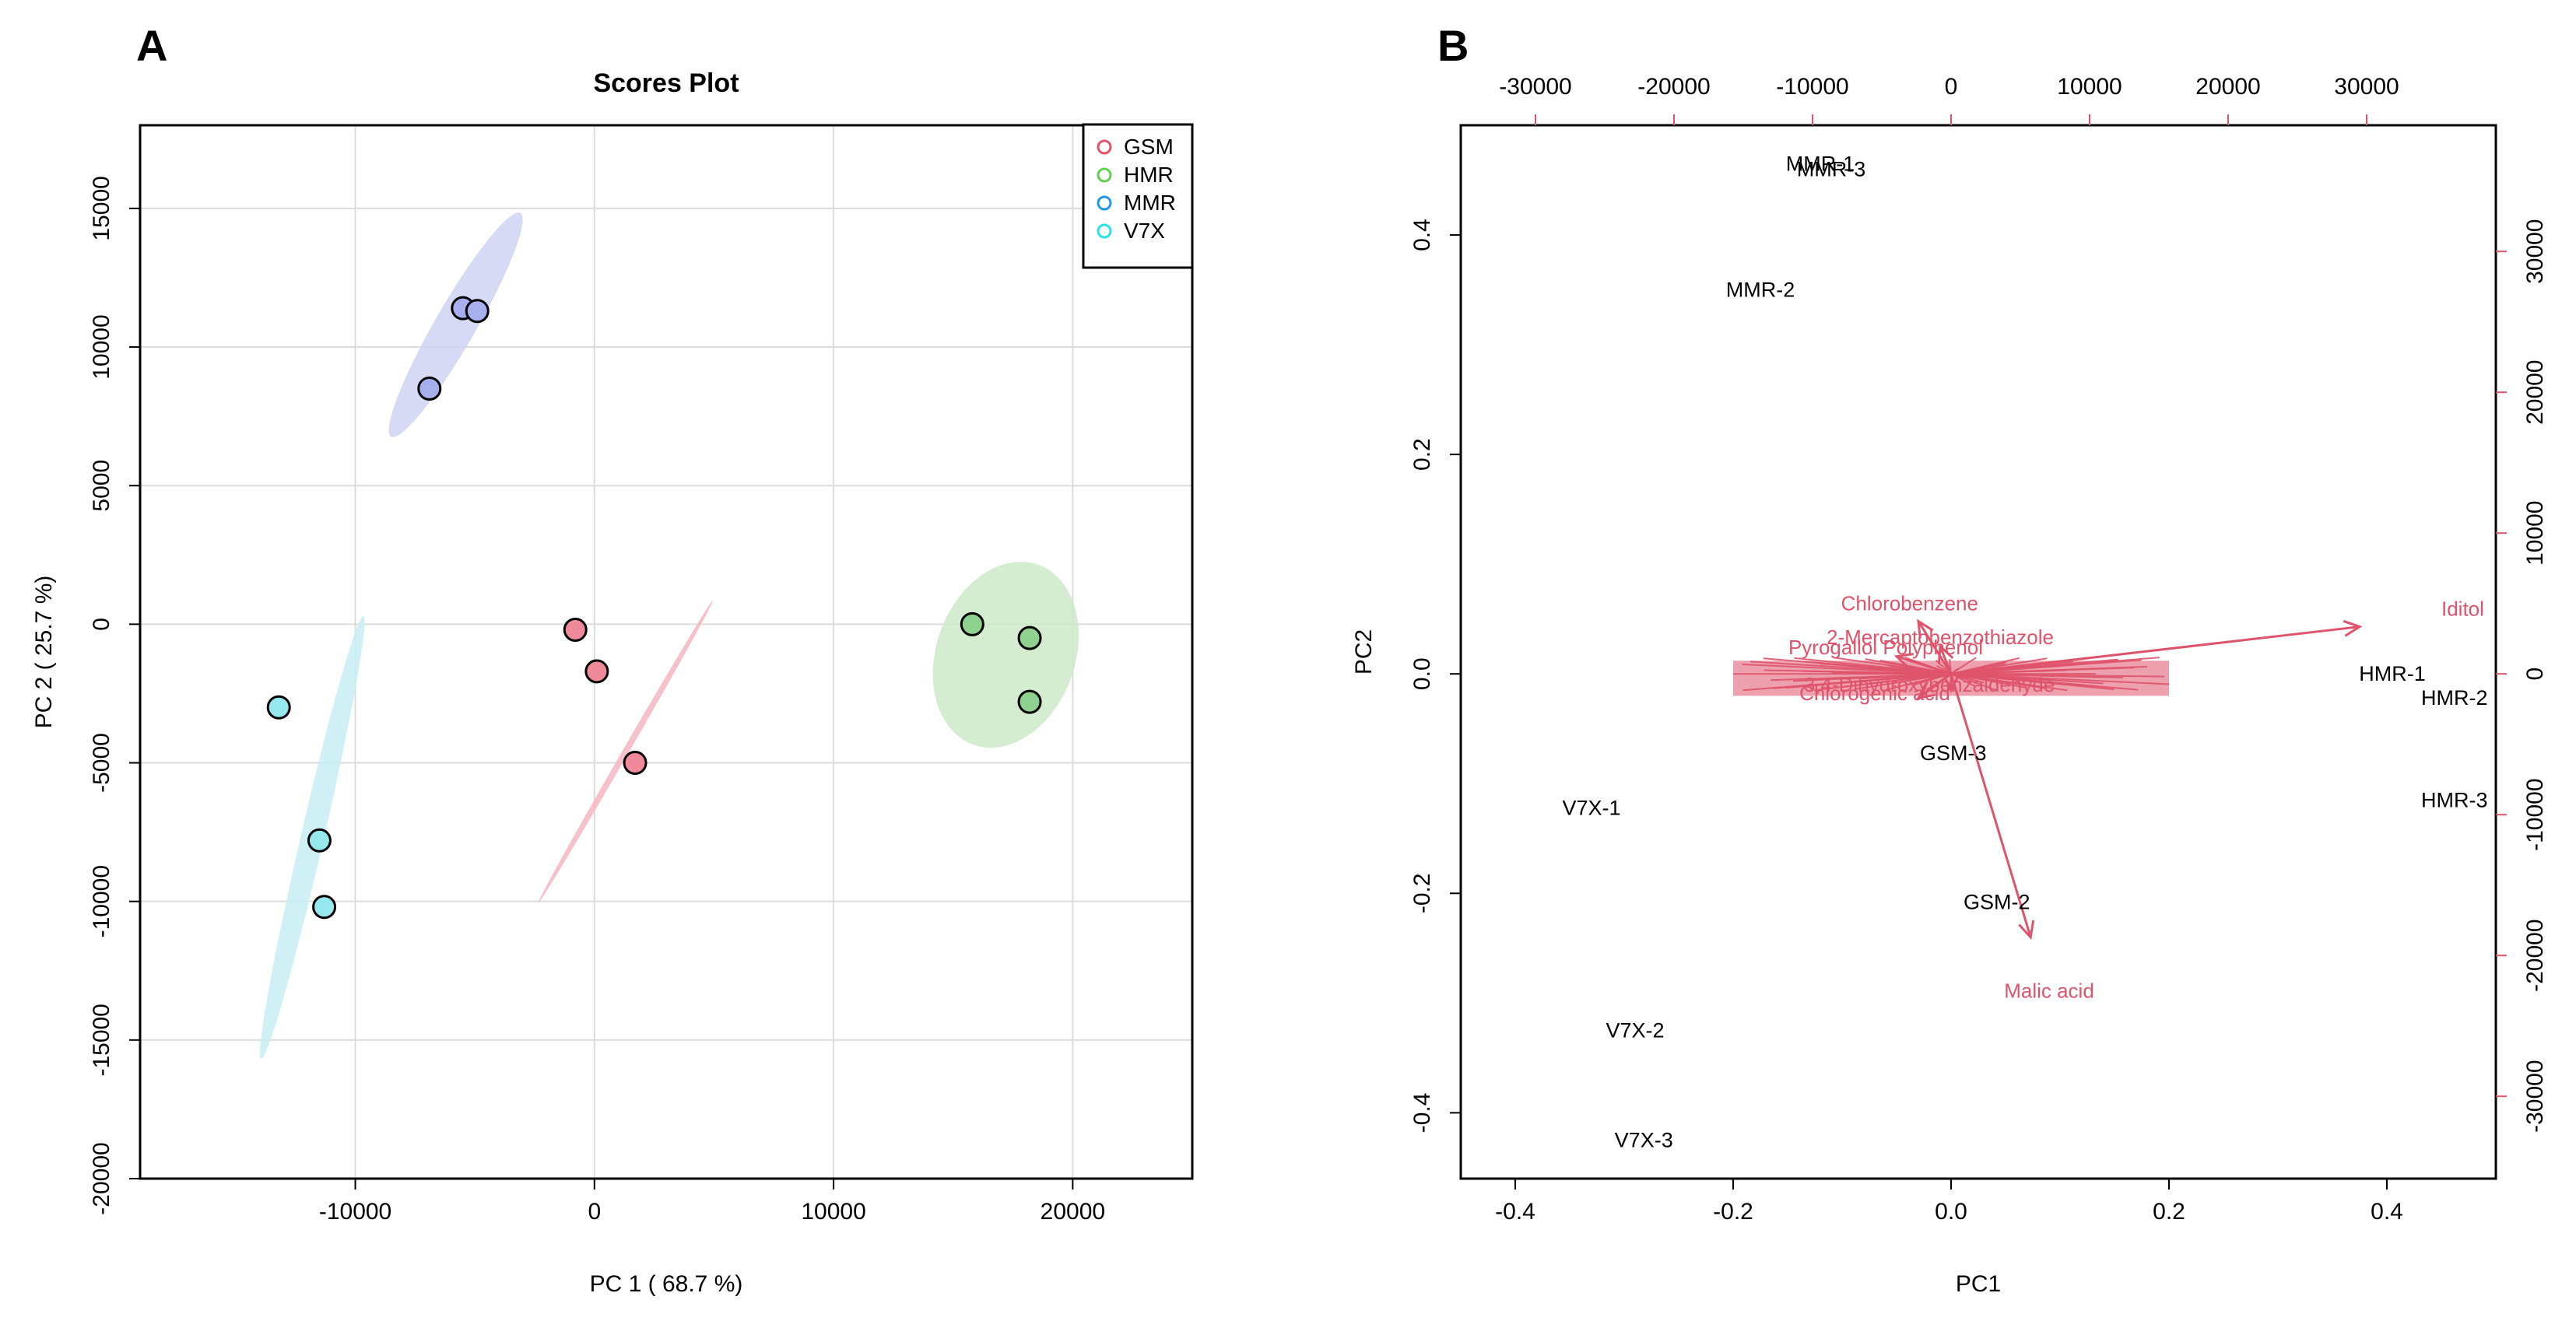 Image resolution: width=2576 pixels, height=1328 pixels. Describe the element at coordinates (1364, 652) in the screenshot. I see `y-axis-label: PC2` at that location.